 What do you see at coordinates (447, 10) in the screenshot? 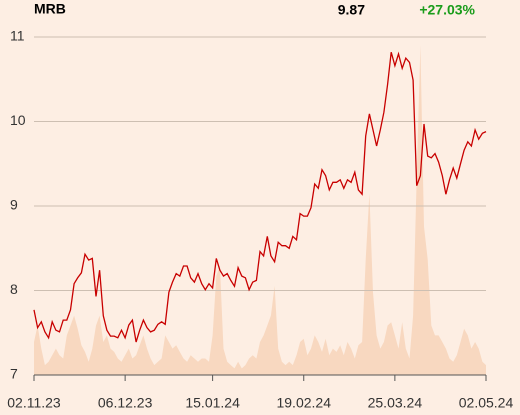
I see `change: +27.03%` at bounding box center [447, 10].